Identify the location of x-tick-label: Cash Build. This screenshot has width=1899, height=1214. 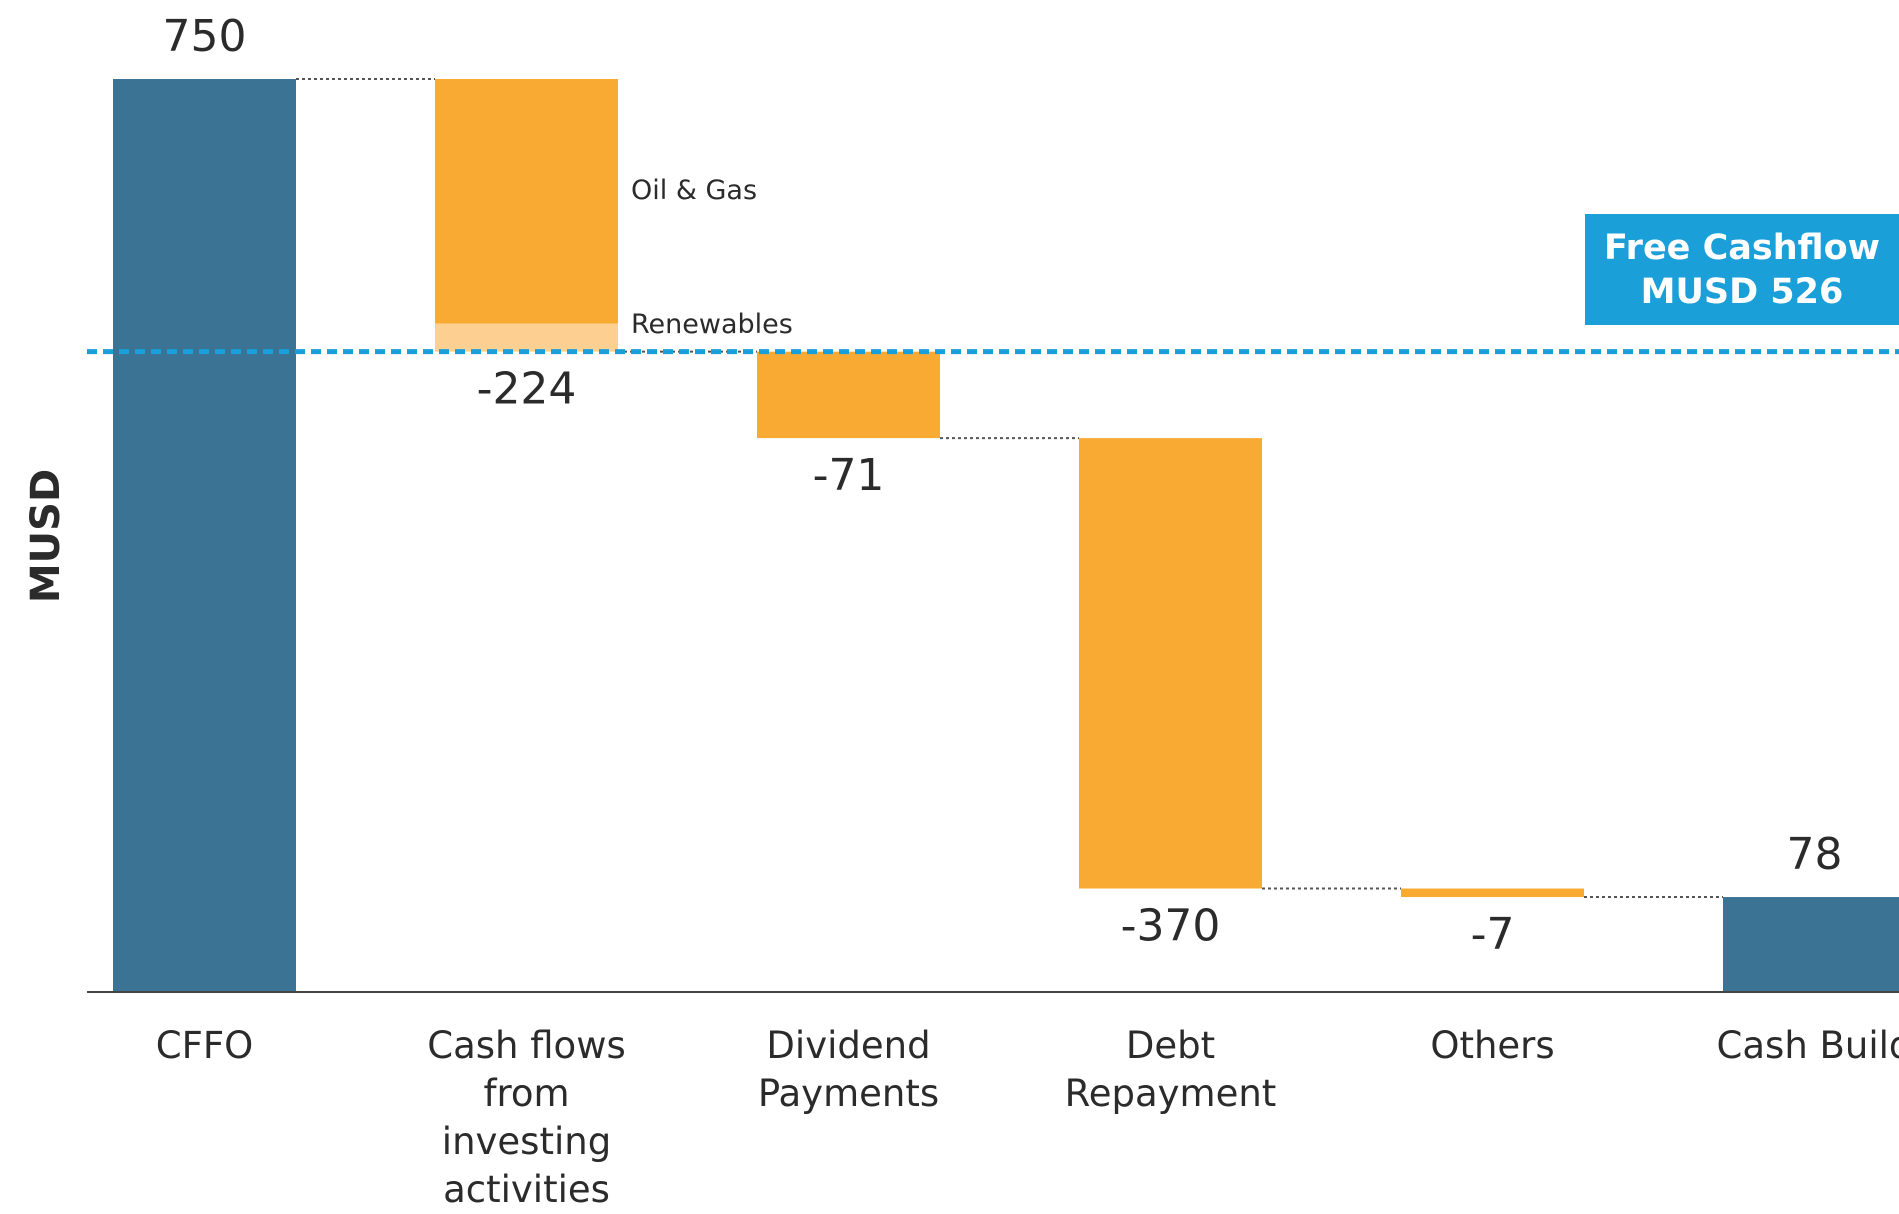
(1797, 1046).